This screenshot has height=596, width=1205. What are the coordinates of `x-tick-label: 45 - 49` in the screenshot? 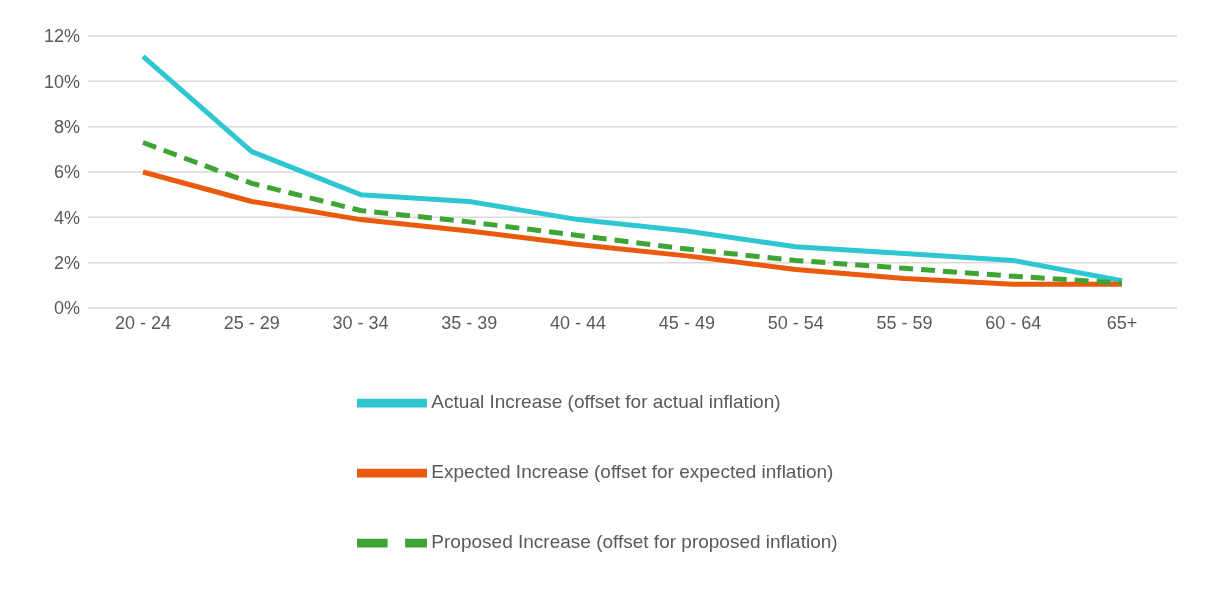 It's located at (686, 322).